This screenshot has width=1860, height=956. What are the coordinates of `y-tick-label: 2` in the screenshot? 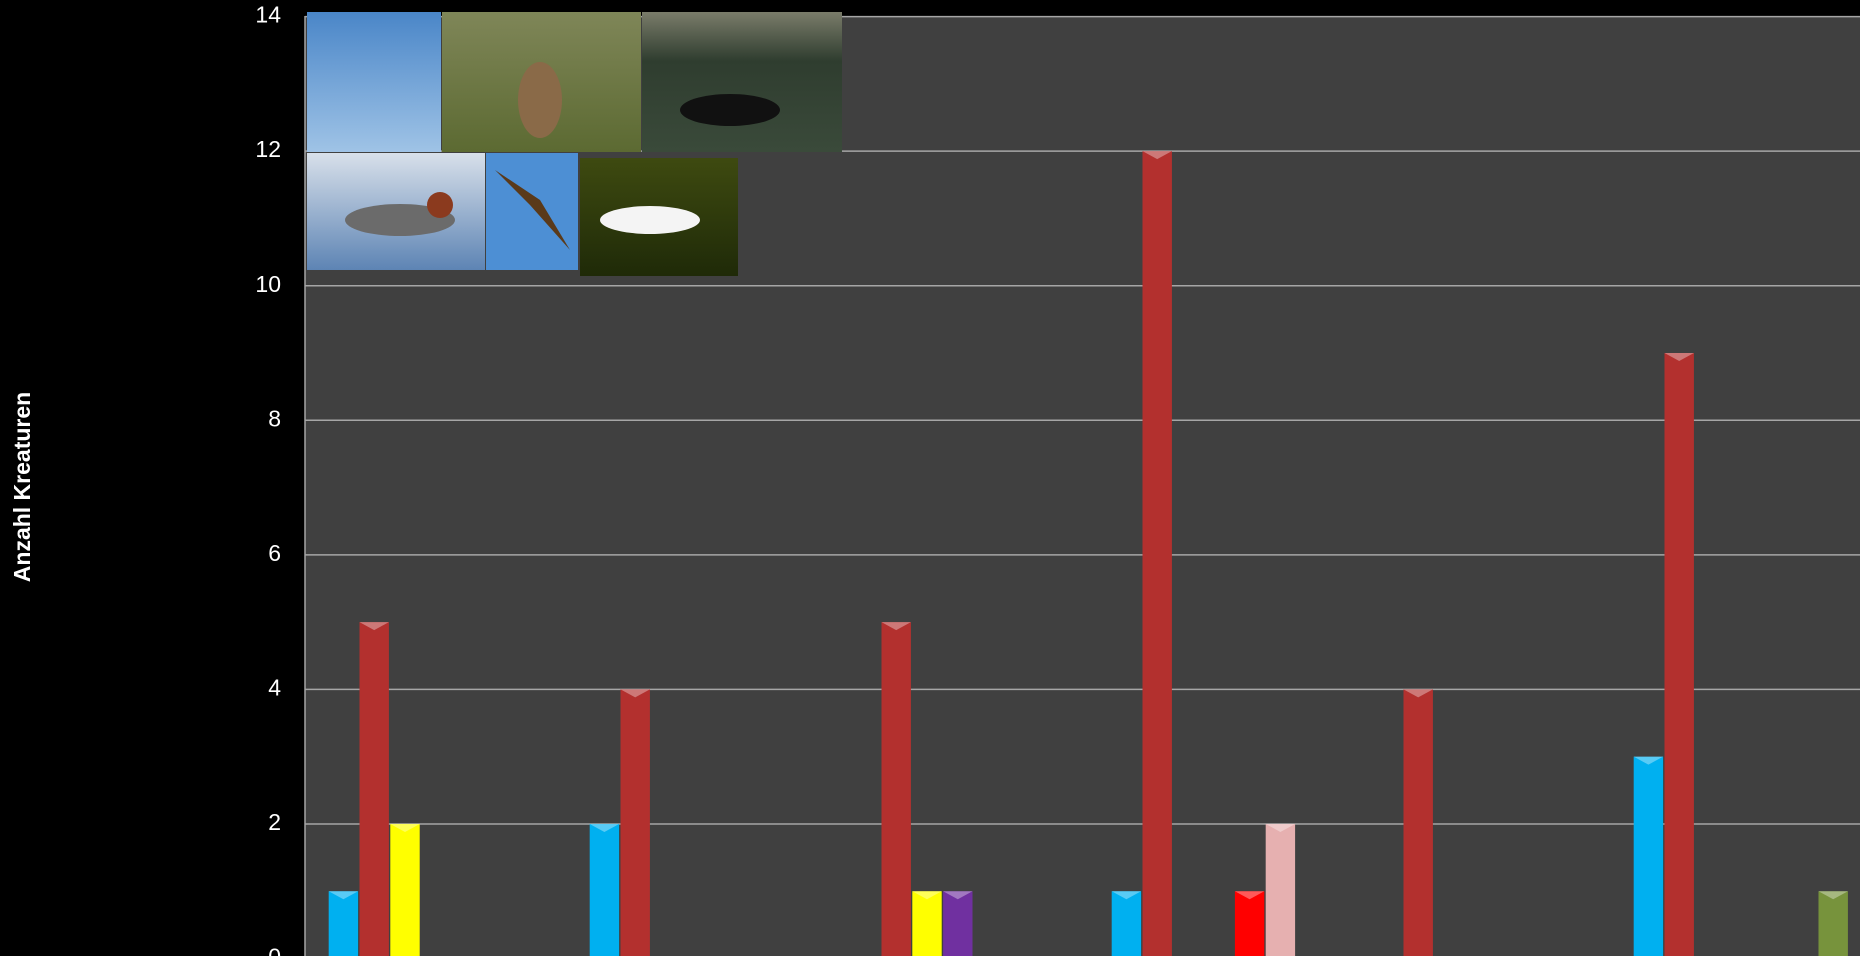 It's located at (274, 822).